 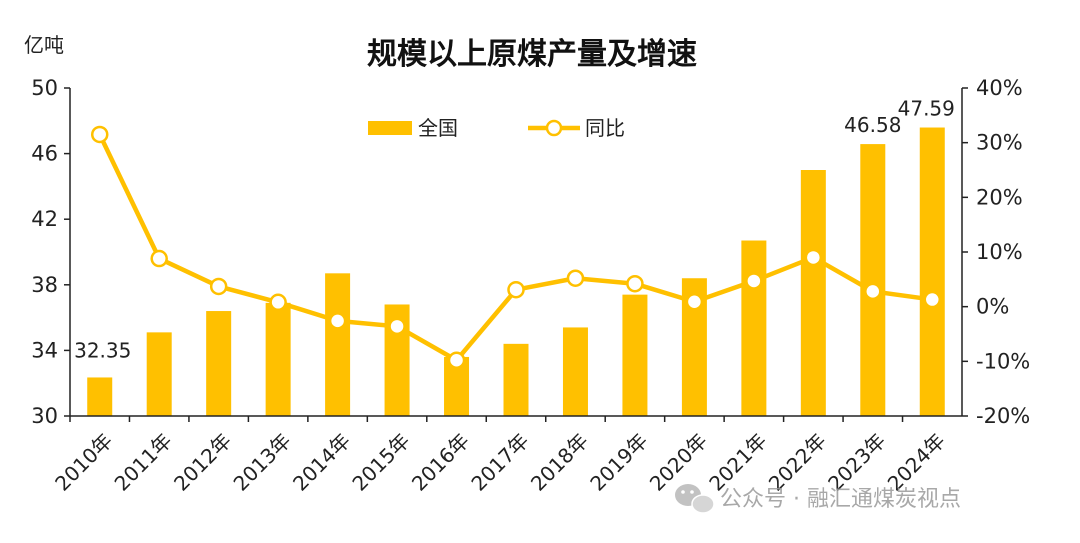 What do you see at coordinates (380, 462) in the screenshot?
I see `x-tick-label: 2015年` at bounding box center [380, 462].